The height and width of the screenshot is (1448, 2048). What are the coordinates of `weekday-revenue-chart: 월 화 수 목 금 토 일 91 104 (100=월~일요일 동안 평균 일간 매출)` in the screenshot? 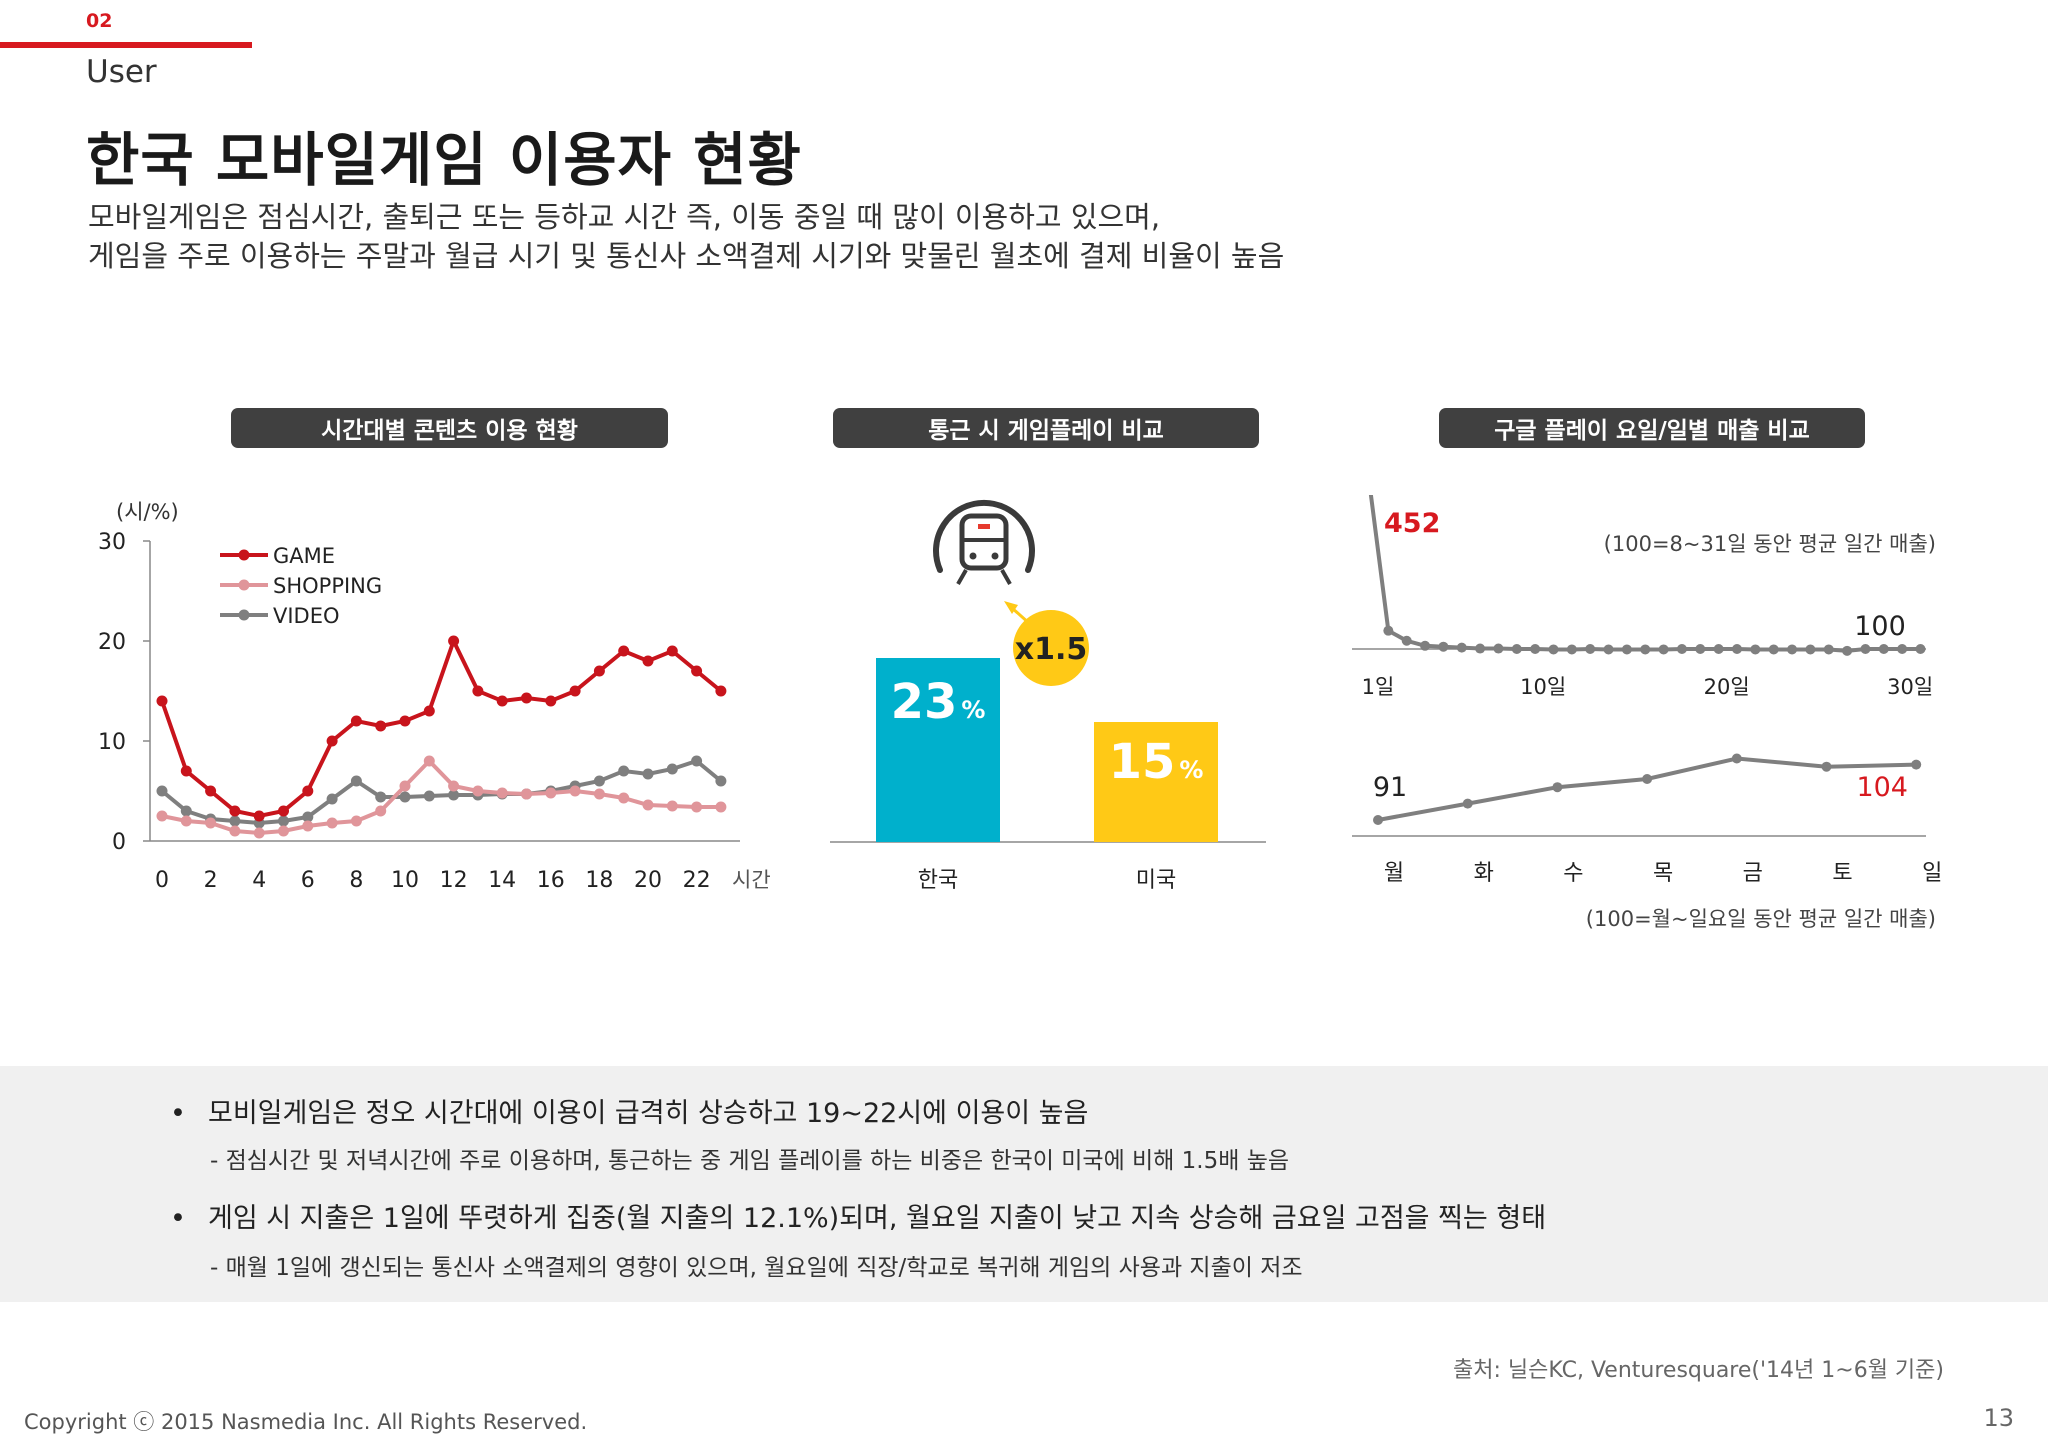 It's located at (1647, 842).